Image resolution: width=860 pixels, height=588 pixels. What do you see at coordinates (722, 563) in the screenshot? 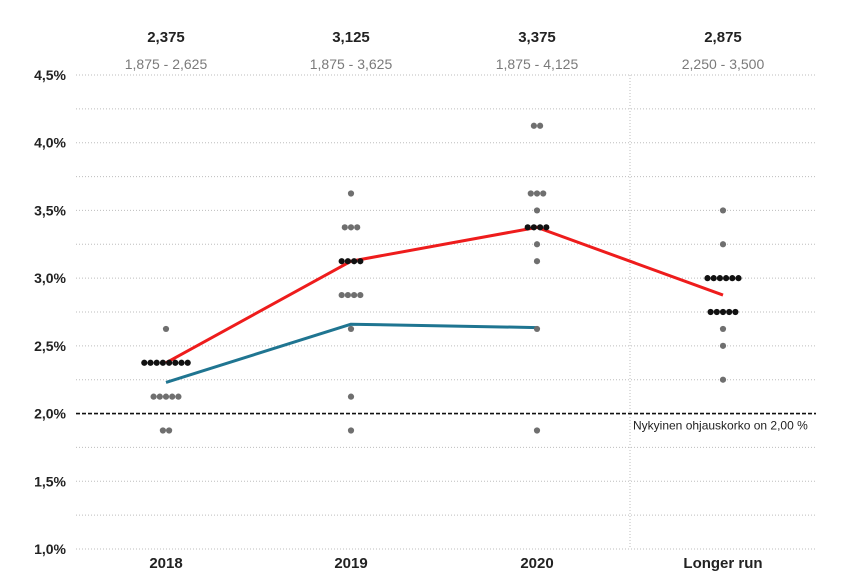
I see `x-category-label: Longer run` at bounding box center [722, 563].